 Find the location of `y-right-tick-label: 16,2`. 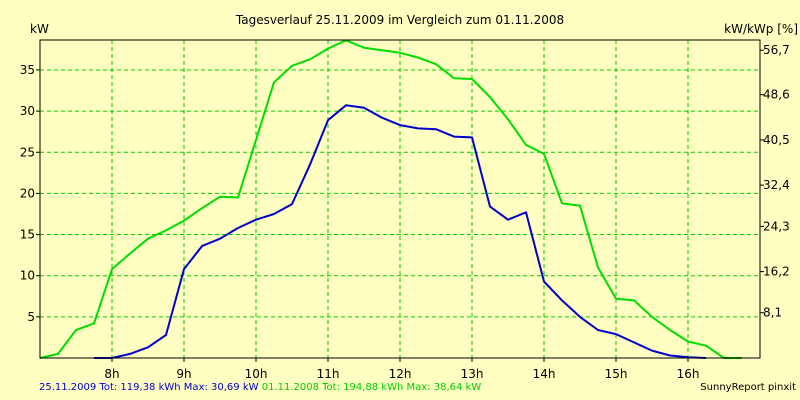

y-right-tick-label: 16,2 is located at coordinates (776, 272).